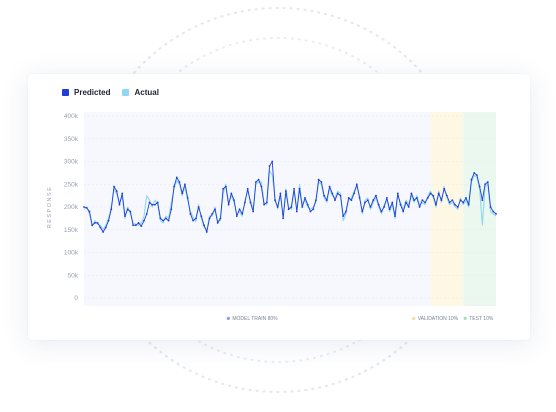  Describe the element at coordinates (86, 92) in the screenshot. I see `legend-item-predicted: Predicted` at that location.